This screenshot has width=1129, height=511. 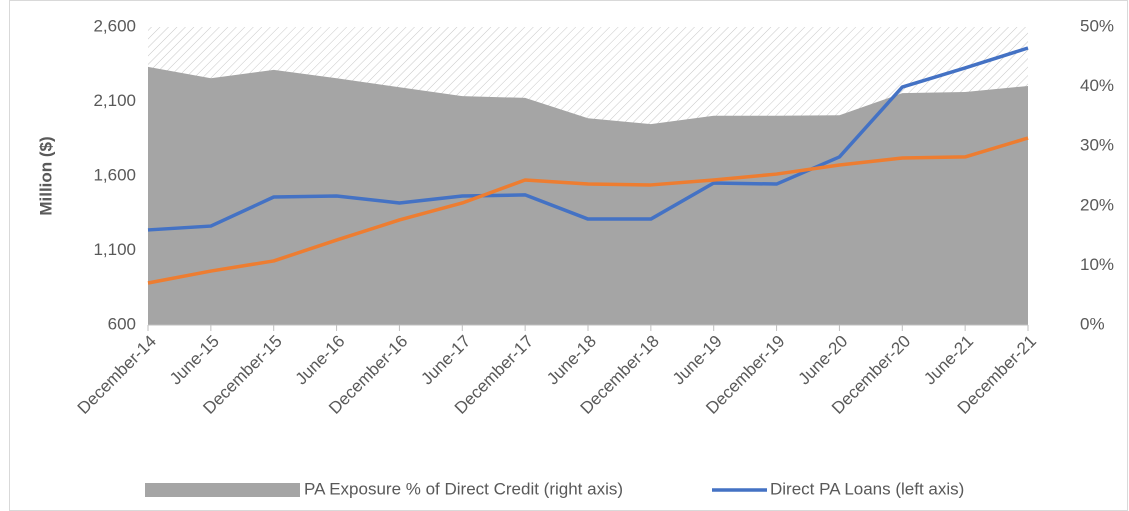 I want to click on y-tick-label: 600, so click(x=122, y=323).